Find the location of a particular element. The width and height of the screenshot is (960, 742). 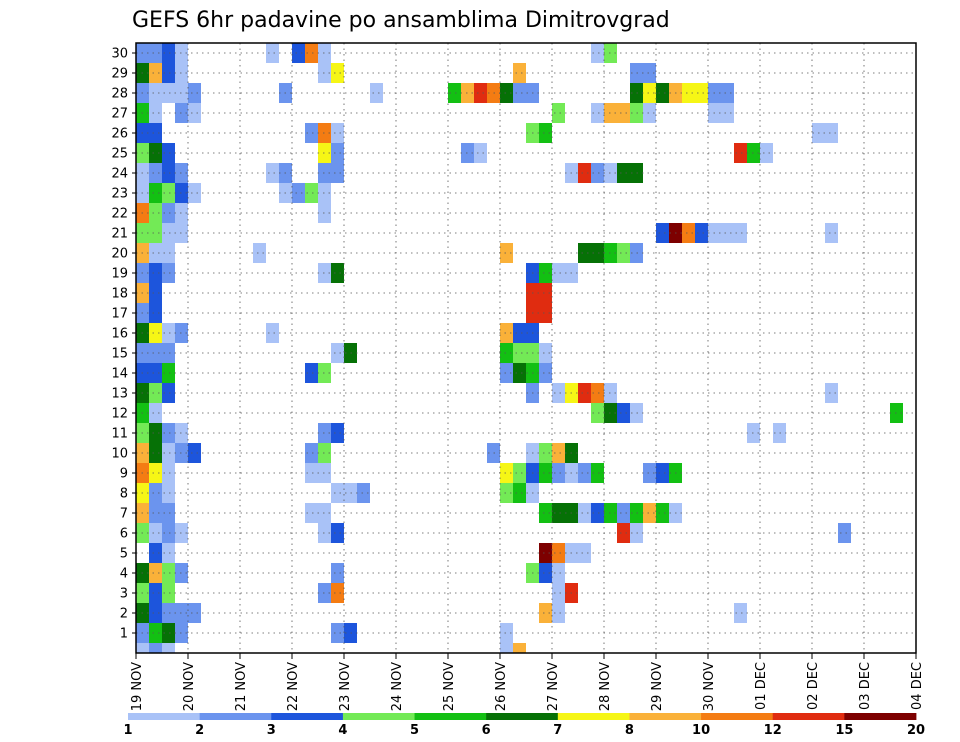

x-tick-label: 29 NOV is located at coordinates (657, 686).